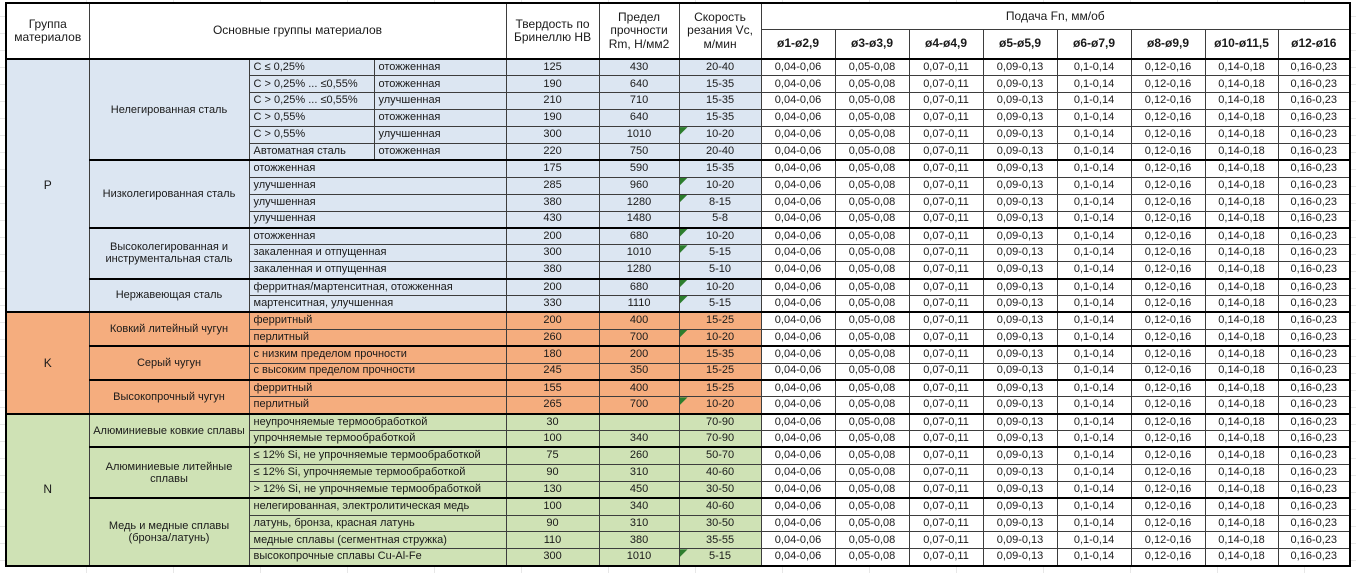  Describe the element at coordinates (720, 202) in the screenshot. I see `speed-cell: 8-15` at that location.